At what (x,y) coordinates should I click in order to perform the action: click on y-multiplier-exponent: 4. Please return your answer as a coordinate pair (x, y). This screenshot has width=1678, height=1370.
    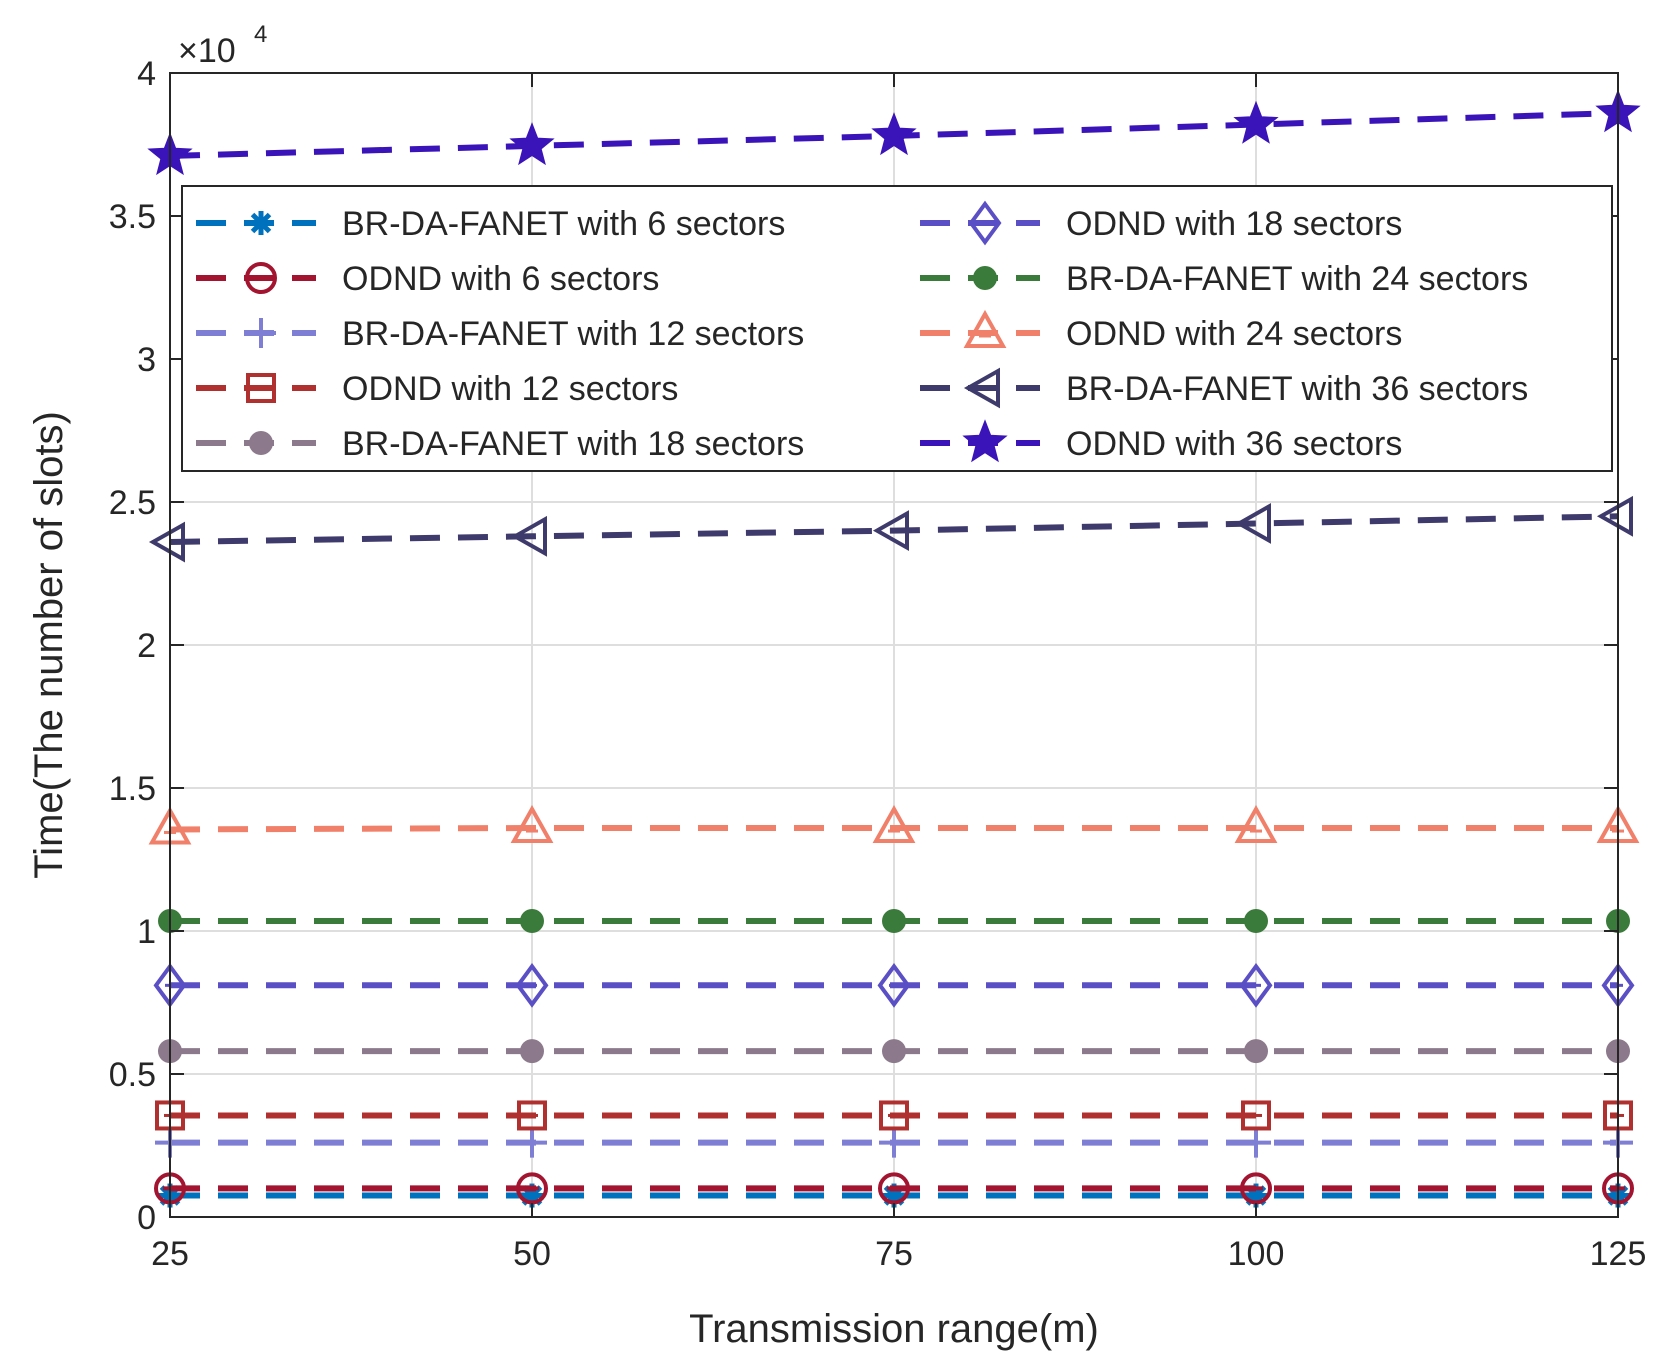
    Looking at the image, I should click on (260, 34).